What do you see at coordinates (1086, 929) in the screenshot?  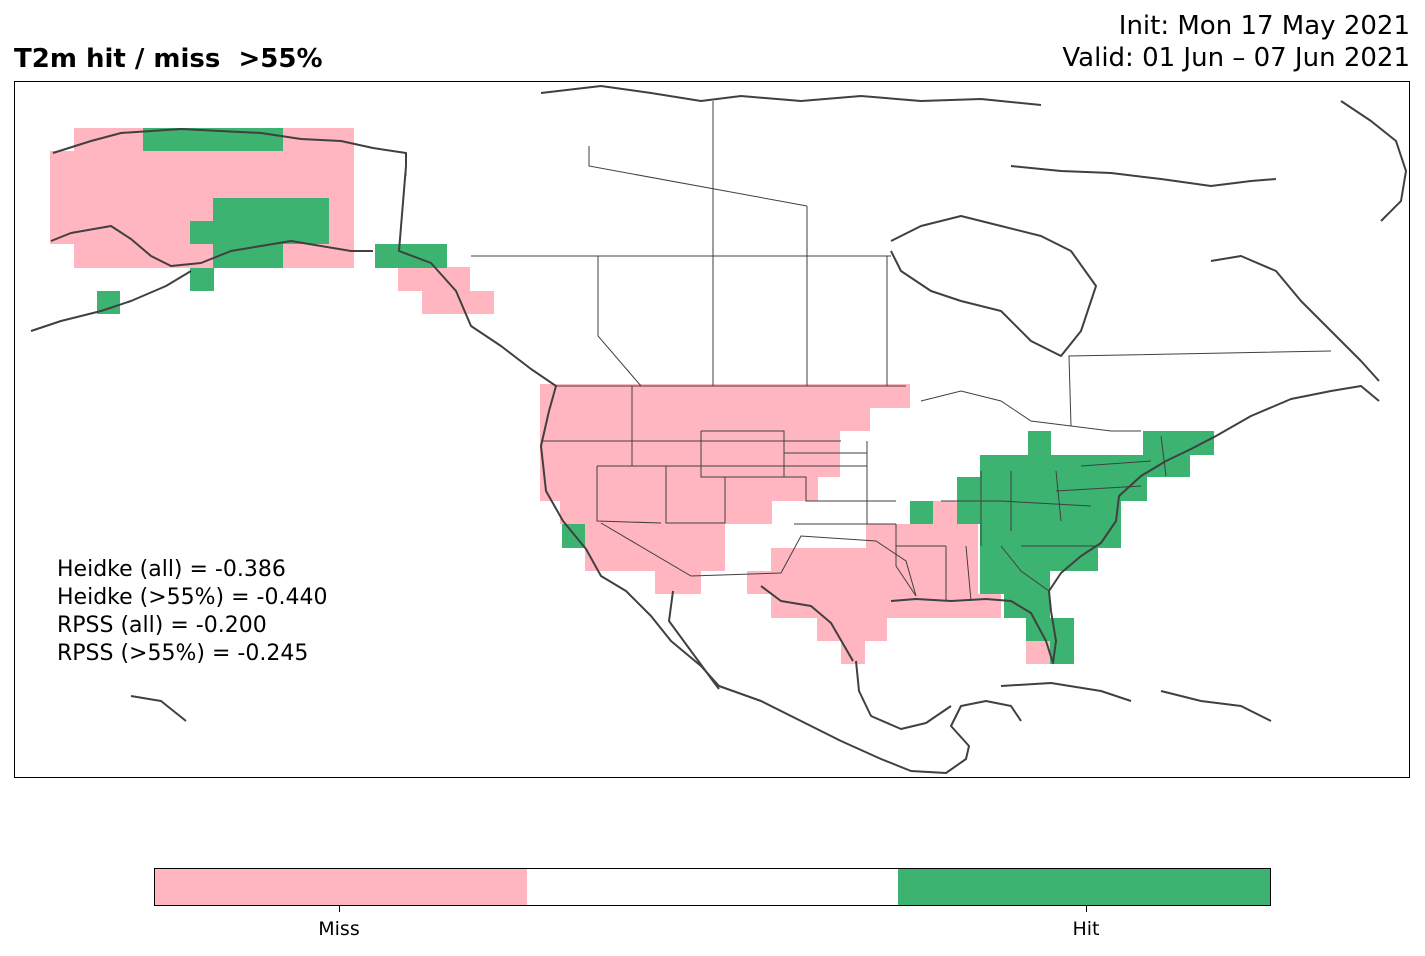 I see `hit-label: Hit` at bounding box center [1086, 929].